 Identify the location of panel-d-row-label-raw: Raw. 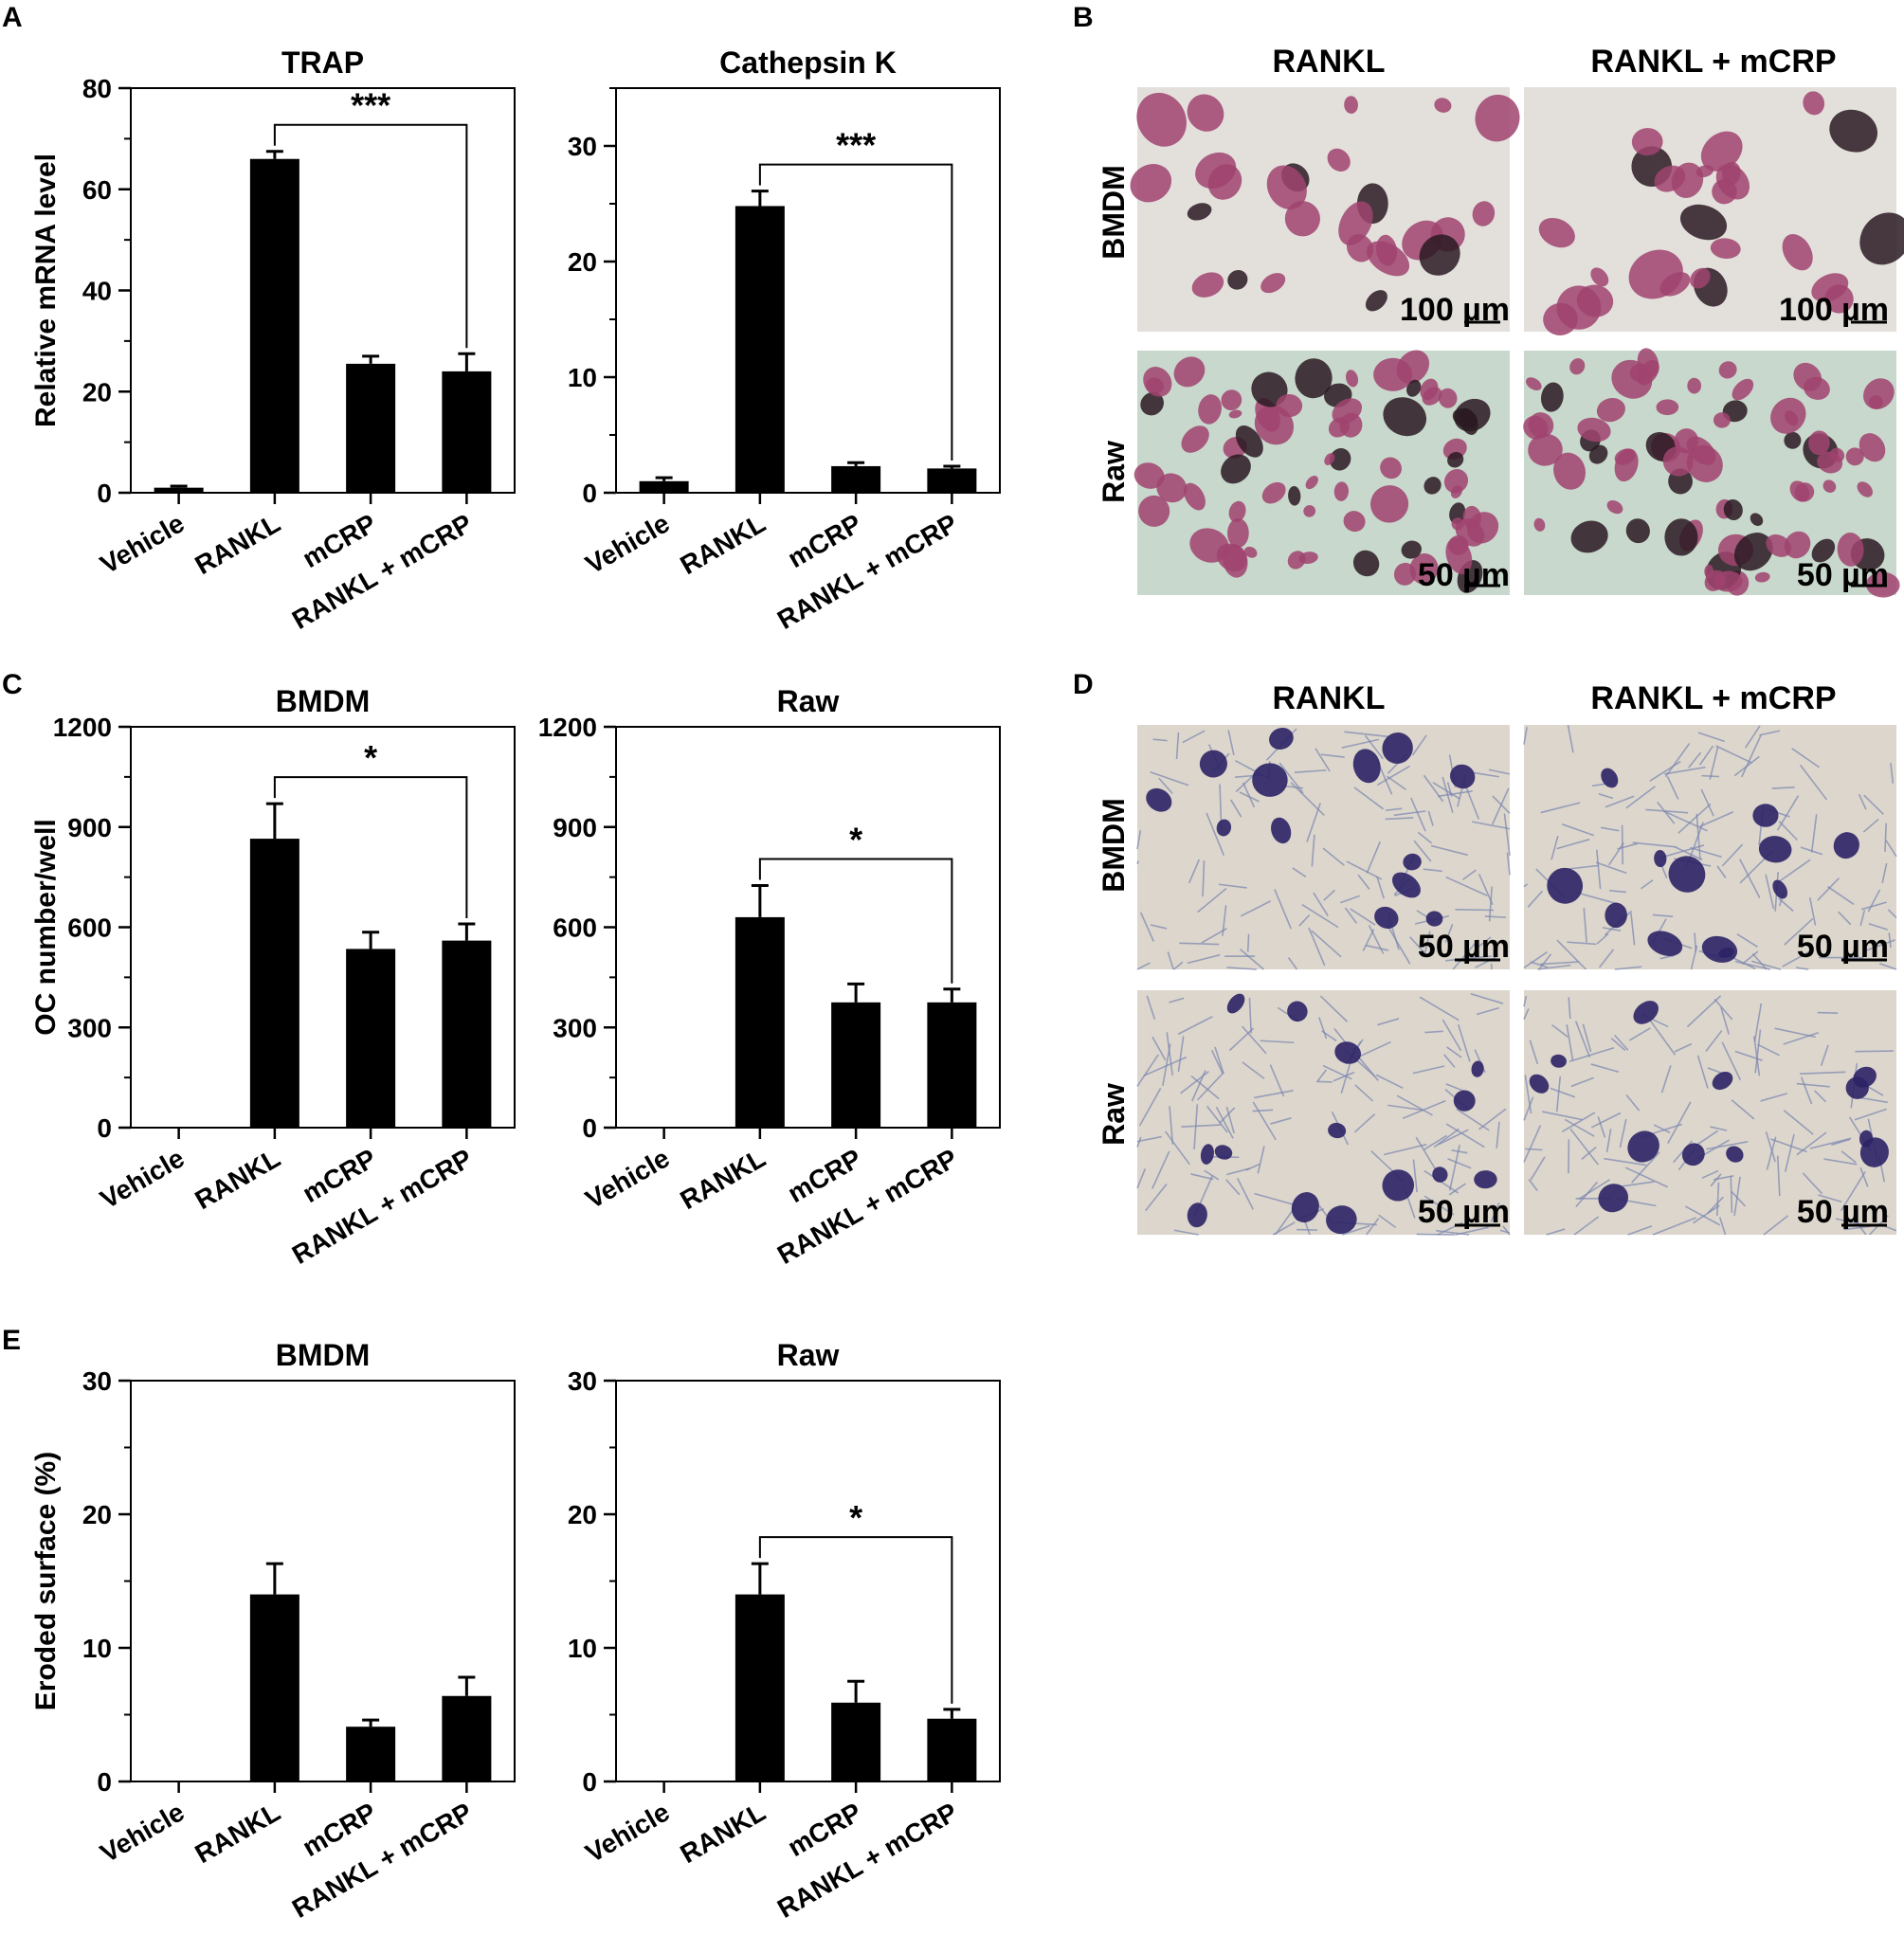
(1114, 1114).